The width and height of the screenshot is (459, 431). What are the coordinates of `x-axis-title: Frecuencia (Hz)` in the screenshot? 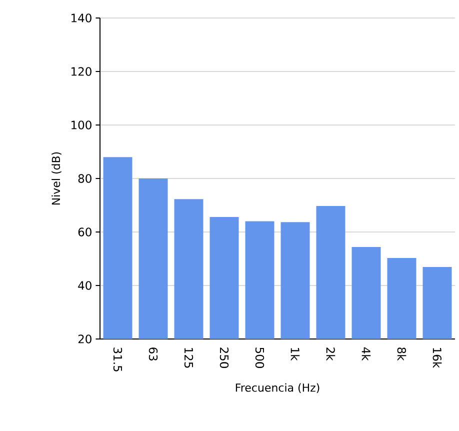 It's located at (278, 388).